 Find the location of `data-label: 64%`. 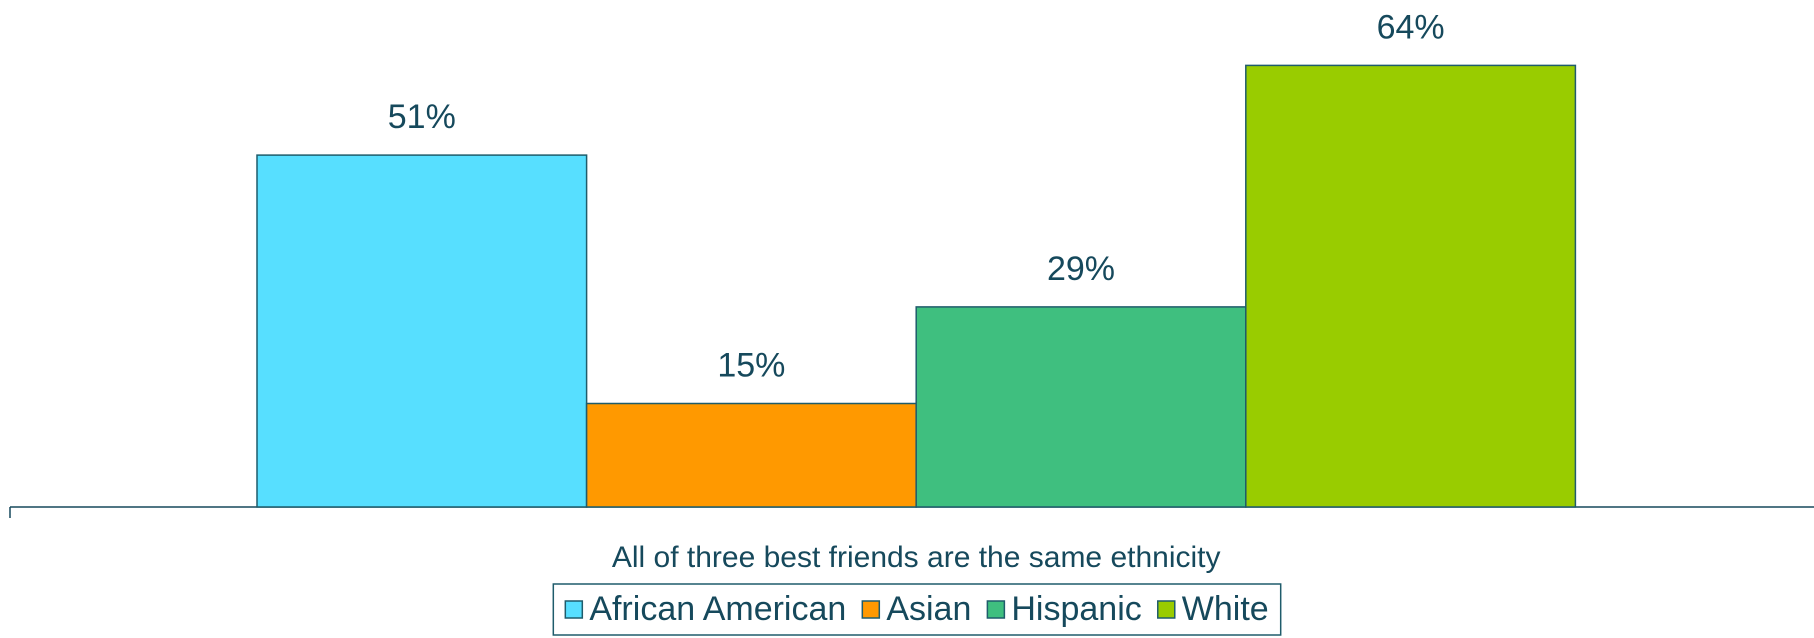

data-label: 64% is located at coordinates (1411, 27).